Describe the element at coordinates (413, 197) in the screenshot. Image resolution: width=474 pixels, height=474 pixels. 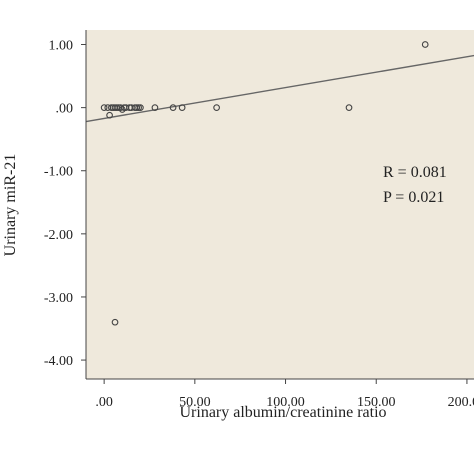
I see `stat-p: P = 0.021` at that location.